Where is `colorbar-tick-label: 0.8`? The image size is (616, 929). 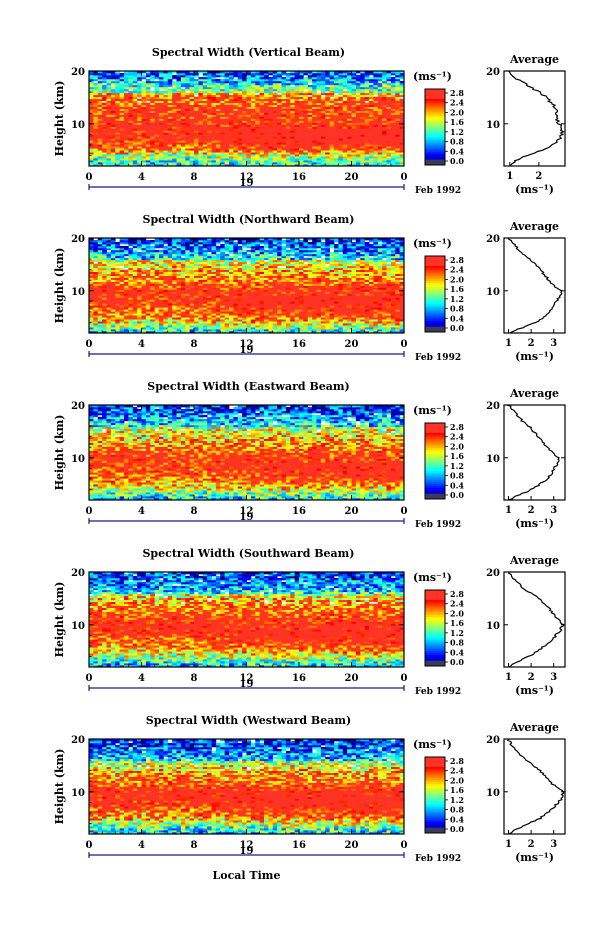
colorbar-tick-label: 0.8 is located at coordinates (457, 142).